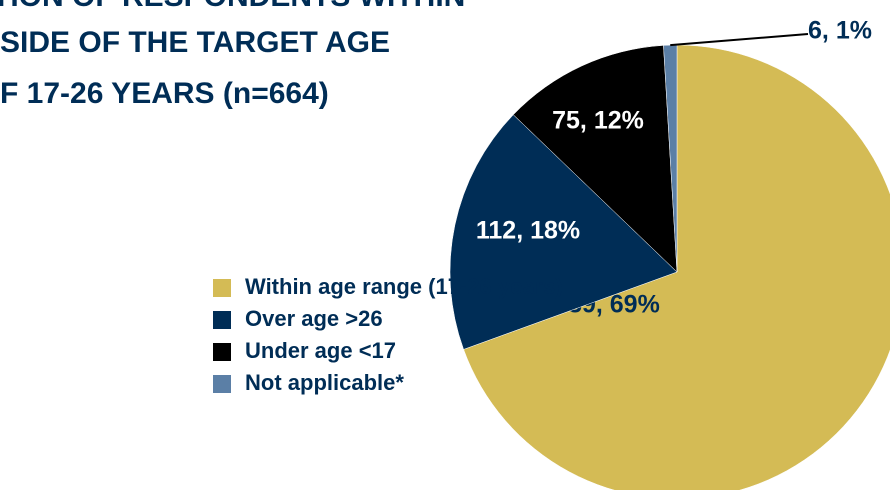 This screenshot has width=890, height=490. Describe the element at coordinates (164, 93) in the screenshot. I see `chart-title: F 17-26 YEARS (n=664)` at that location.